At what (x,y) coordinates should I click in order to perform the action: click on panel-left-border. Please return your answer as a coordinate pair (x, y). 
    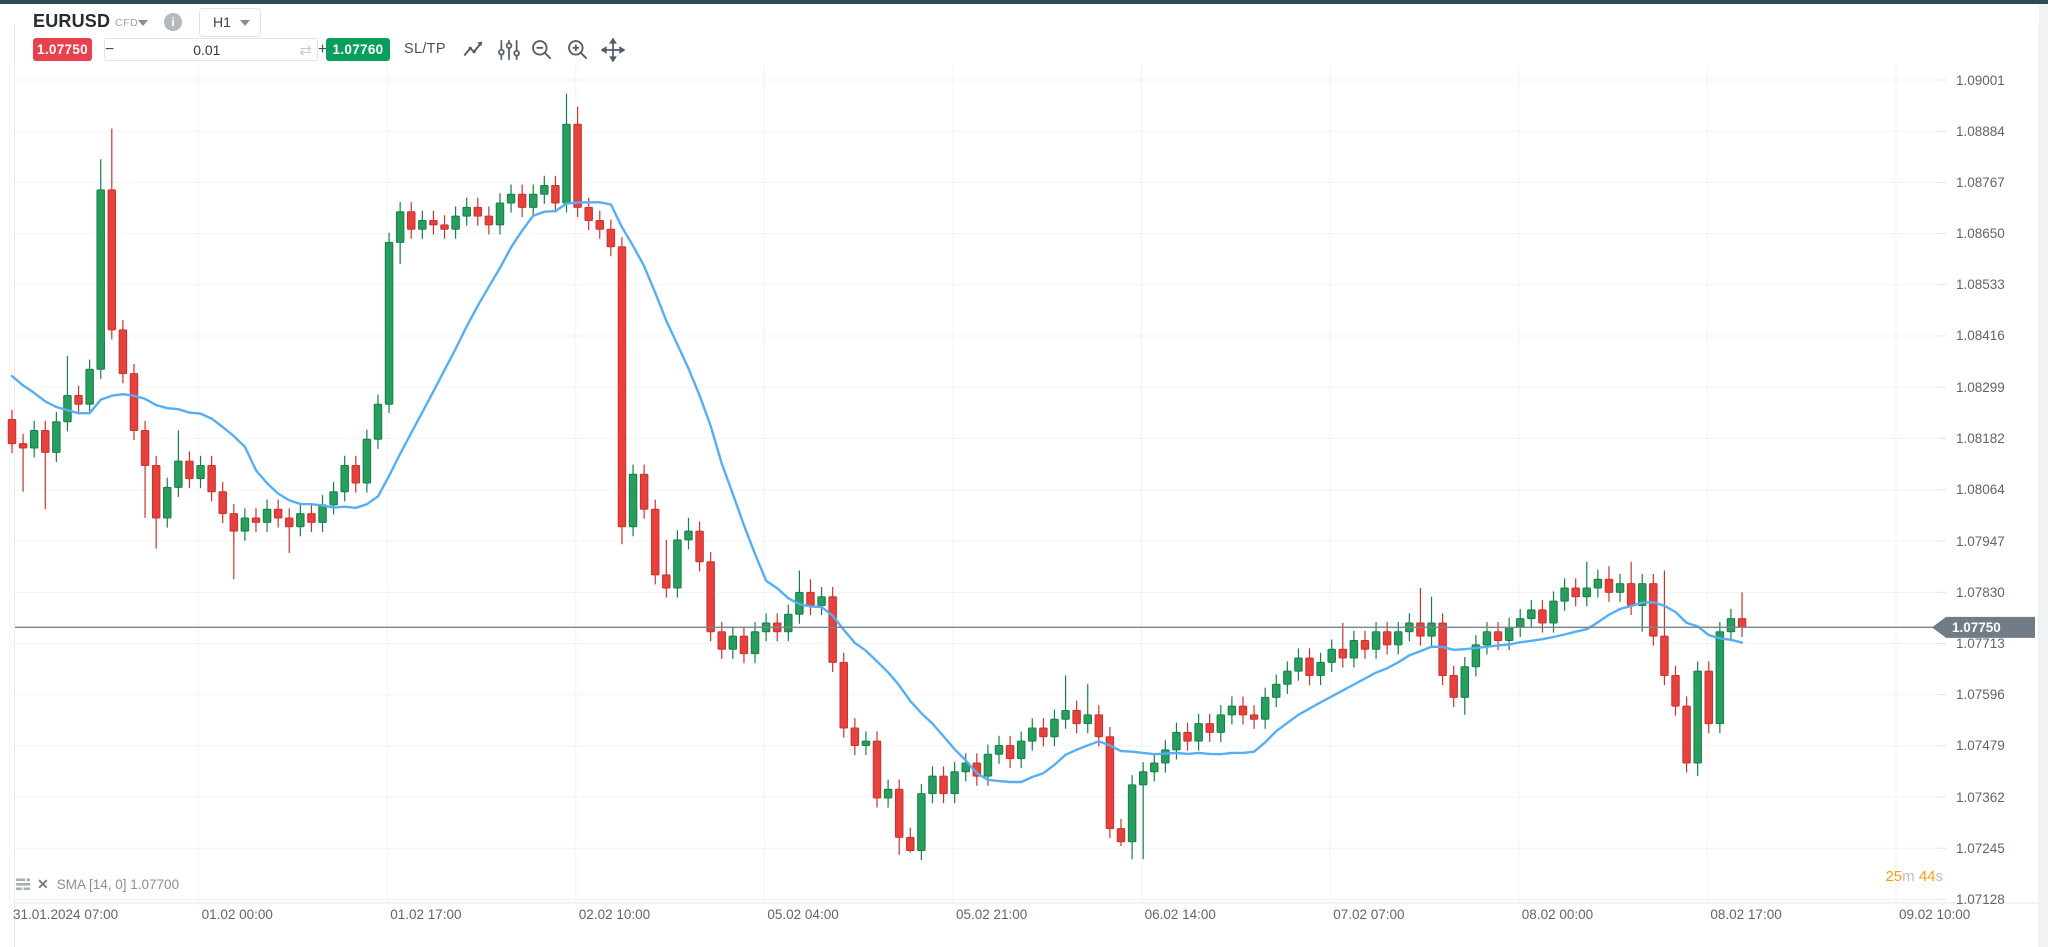
    Looking at the image, I should click on (14, 485).